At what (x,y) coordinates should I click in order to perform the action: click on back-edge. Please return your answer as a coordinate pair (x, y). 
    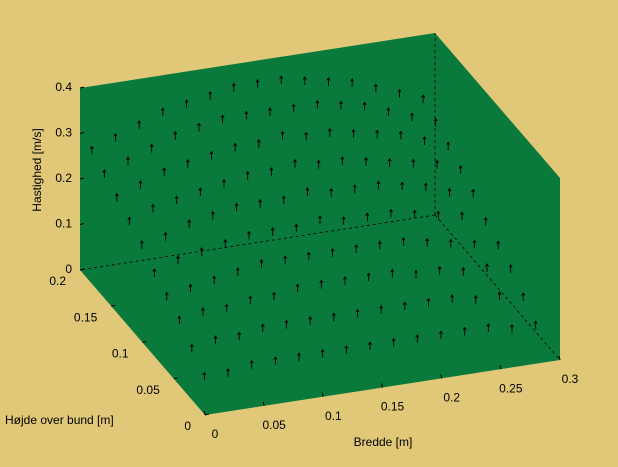
    Looking at the image, I should click on (497, 287).